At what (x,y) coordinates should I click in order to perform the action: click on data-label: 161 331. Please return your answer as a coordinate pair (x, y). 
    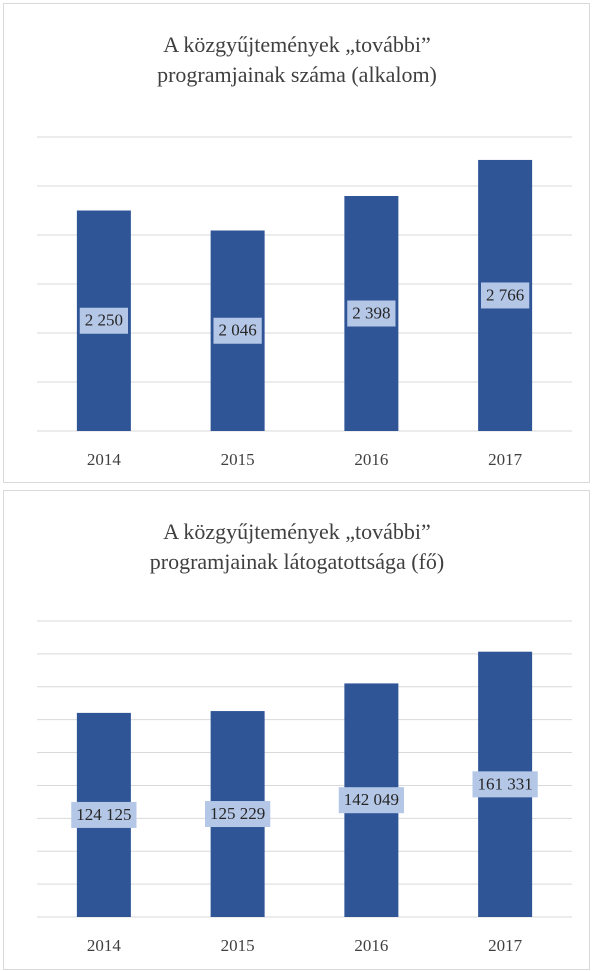
    Looking at the image, I should click on (505, 783).